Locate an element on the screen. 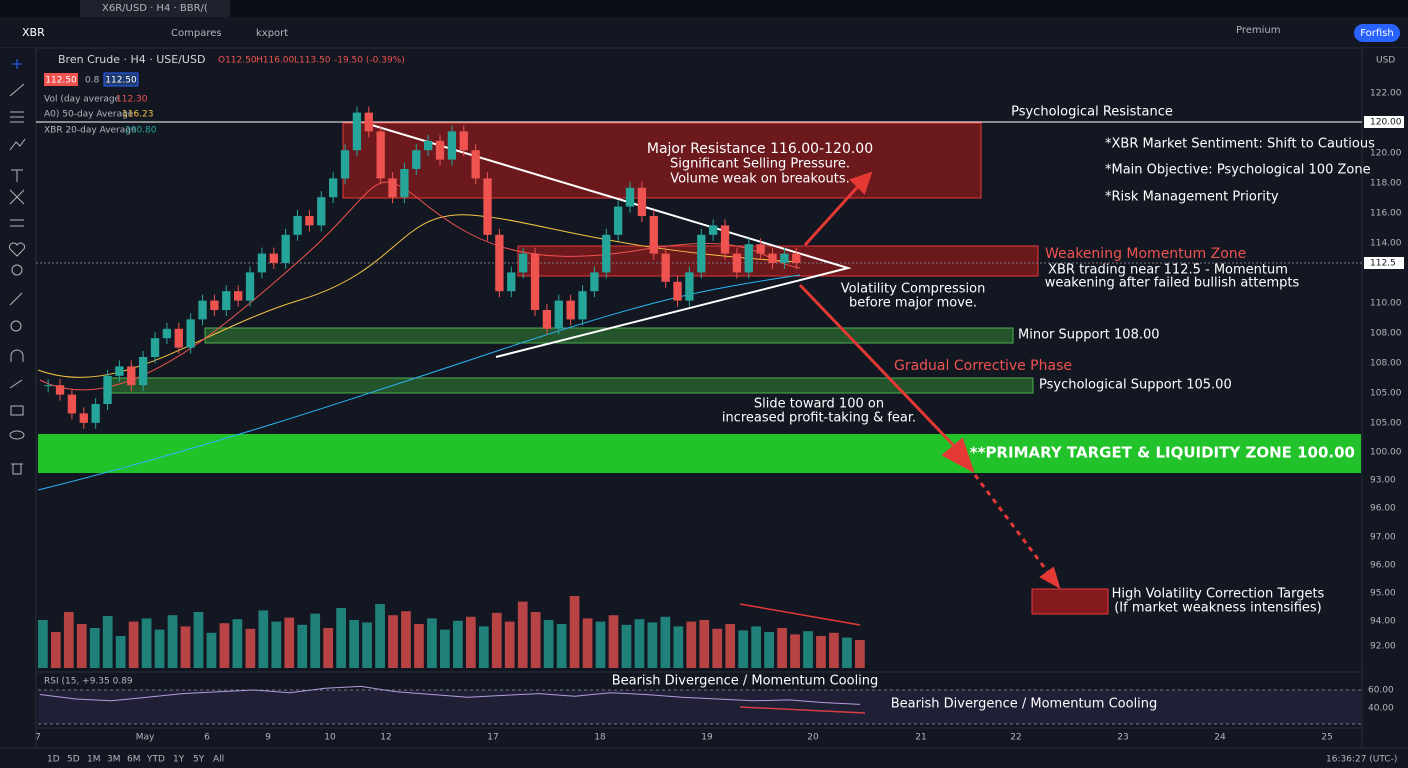  compare-button: Compares is located at coordinates (196, 33).